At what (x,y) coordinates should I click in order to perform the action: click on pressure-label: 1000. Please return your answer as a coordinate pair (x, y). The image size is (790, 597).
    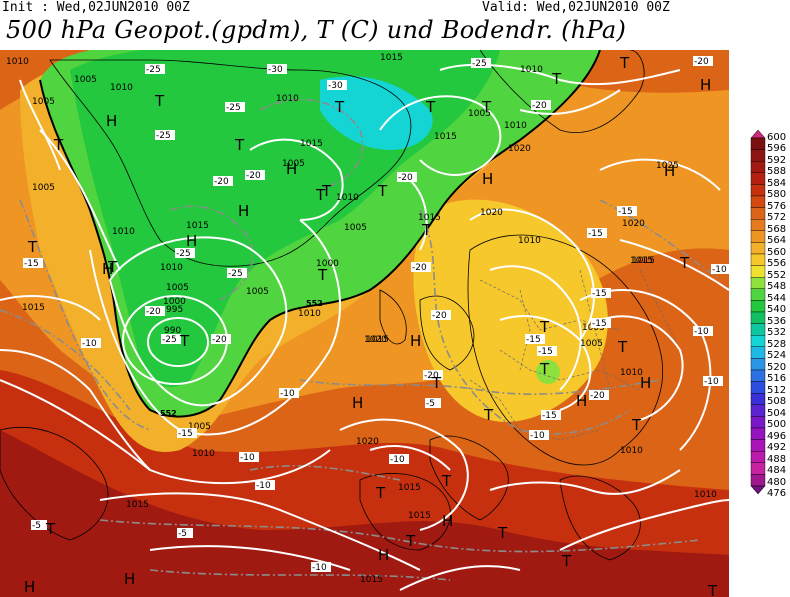
    Looking at the image, I should click on (174, 302).